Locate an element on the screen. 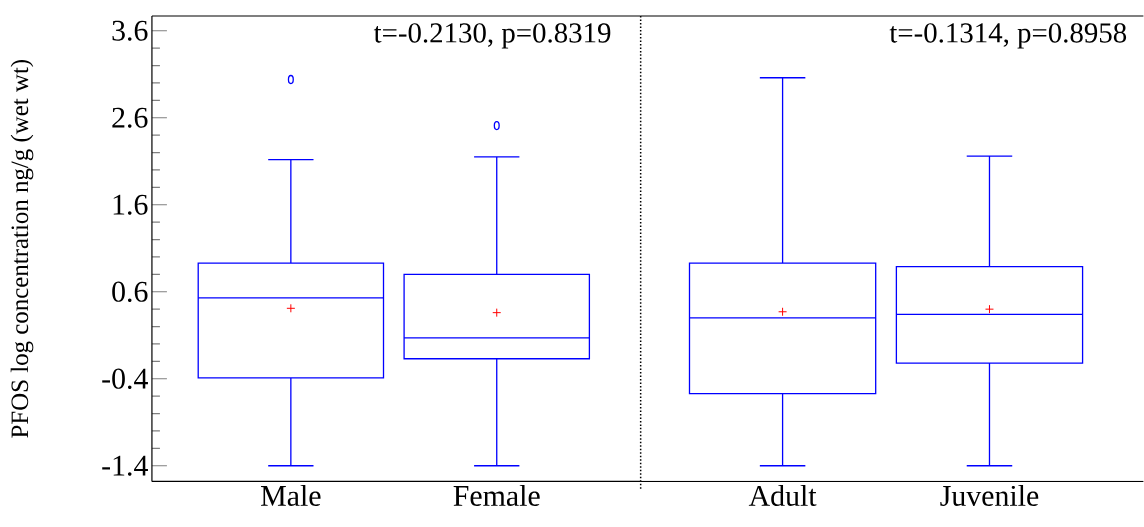 This screenshot has height=527, width=1144. x-tick-label: Adult is located at coordinates (782, 496).